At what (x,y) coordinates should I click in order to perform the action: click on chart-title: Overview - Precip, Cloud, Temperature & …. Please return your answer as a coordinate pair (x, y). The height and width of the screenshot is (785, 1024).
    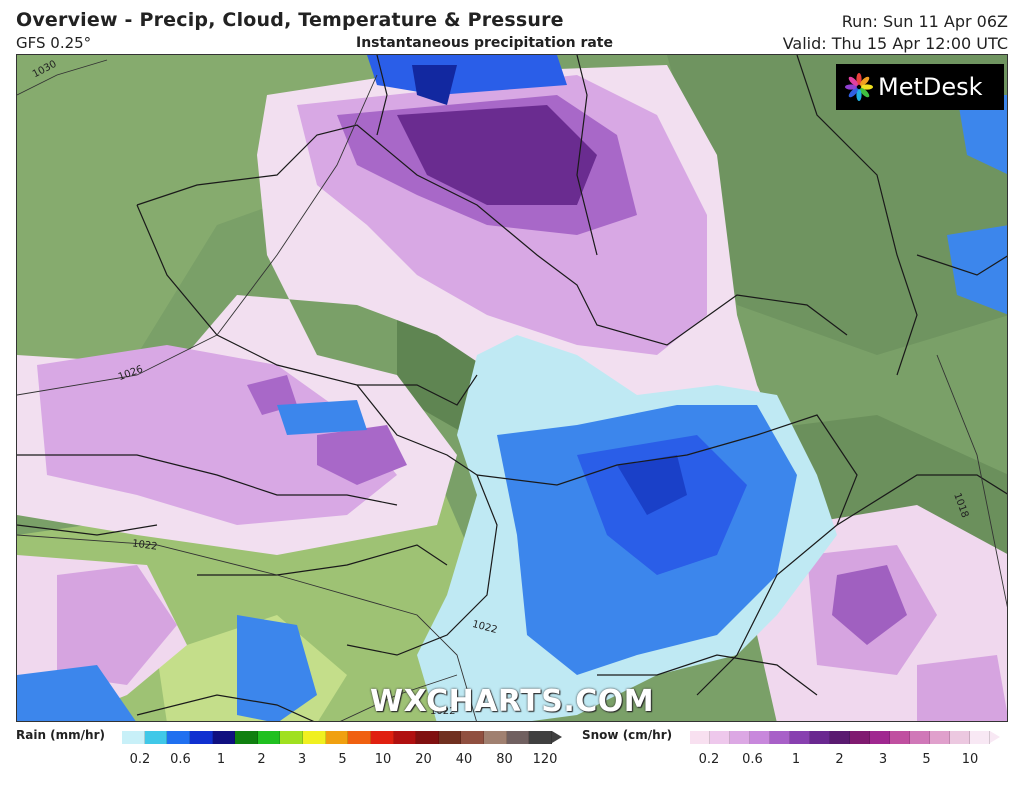
    Looking at the image, I should click on (290, 20).